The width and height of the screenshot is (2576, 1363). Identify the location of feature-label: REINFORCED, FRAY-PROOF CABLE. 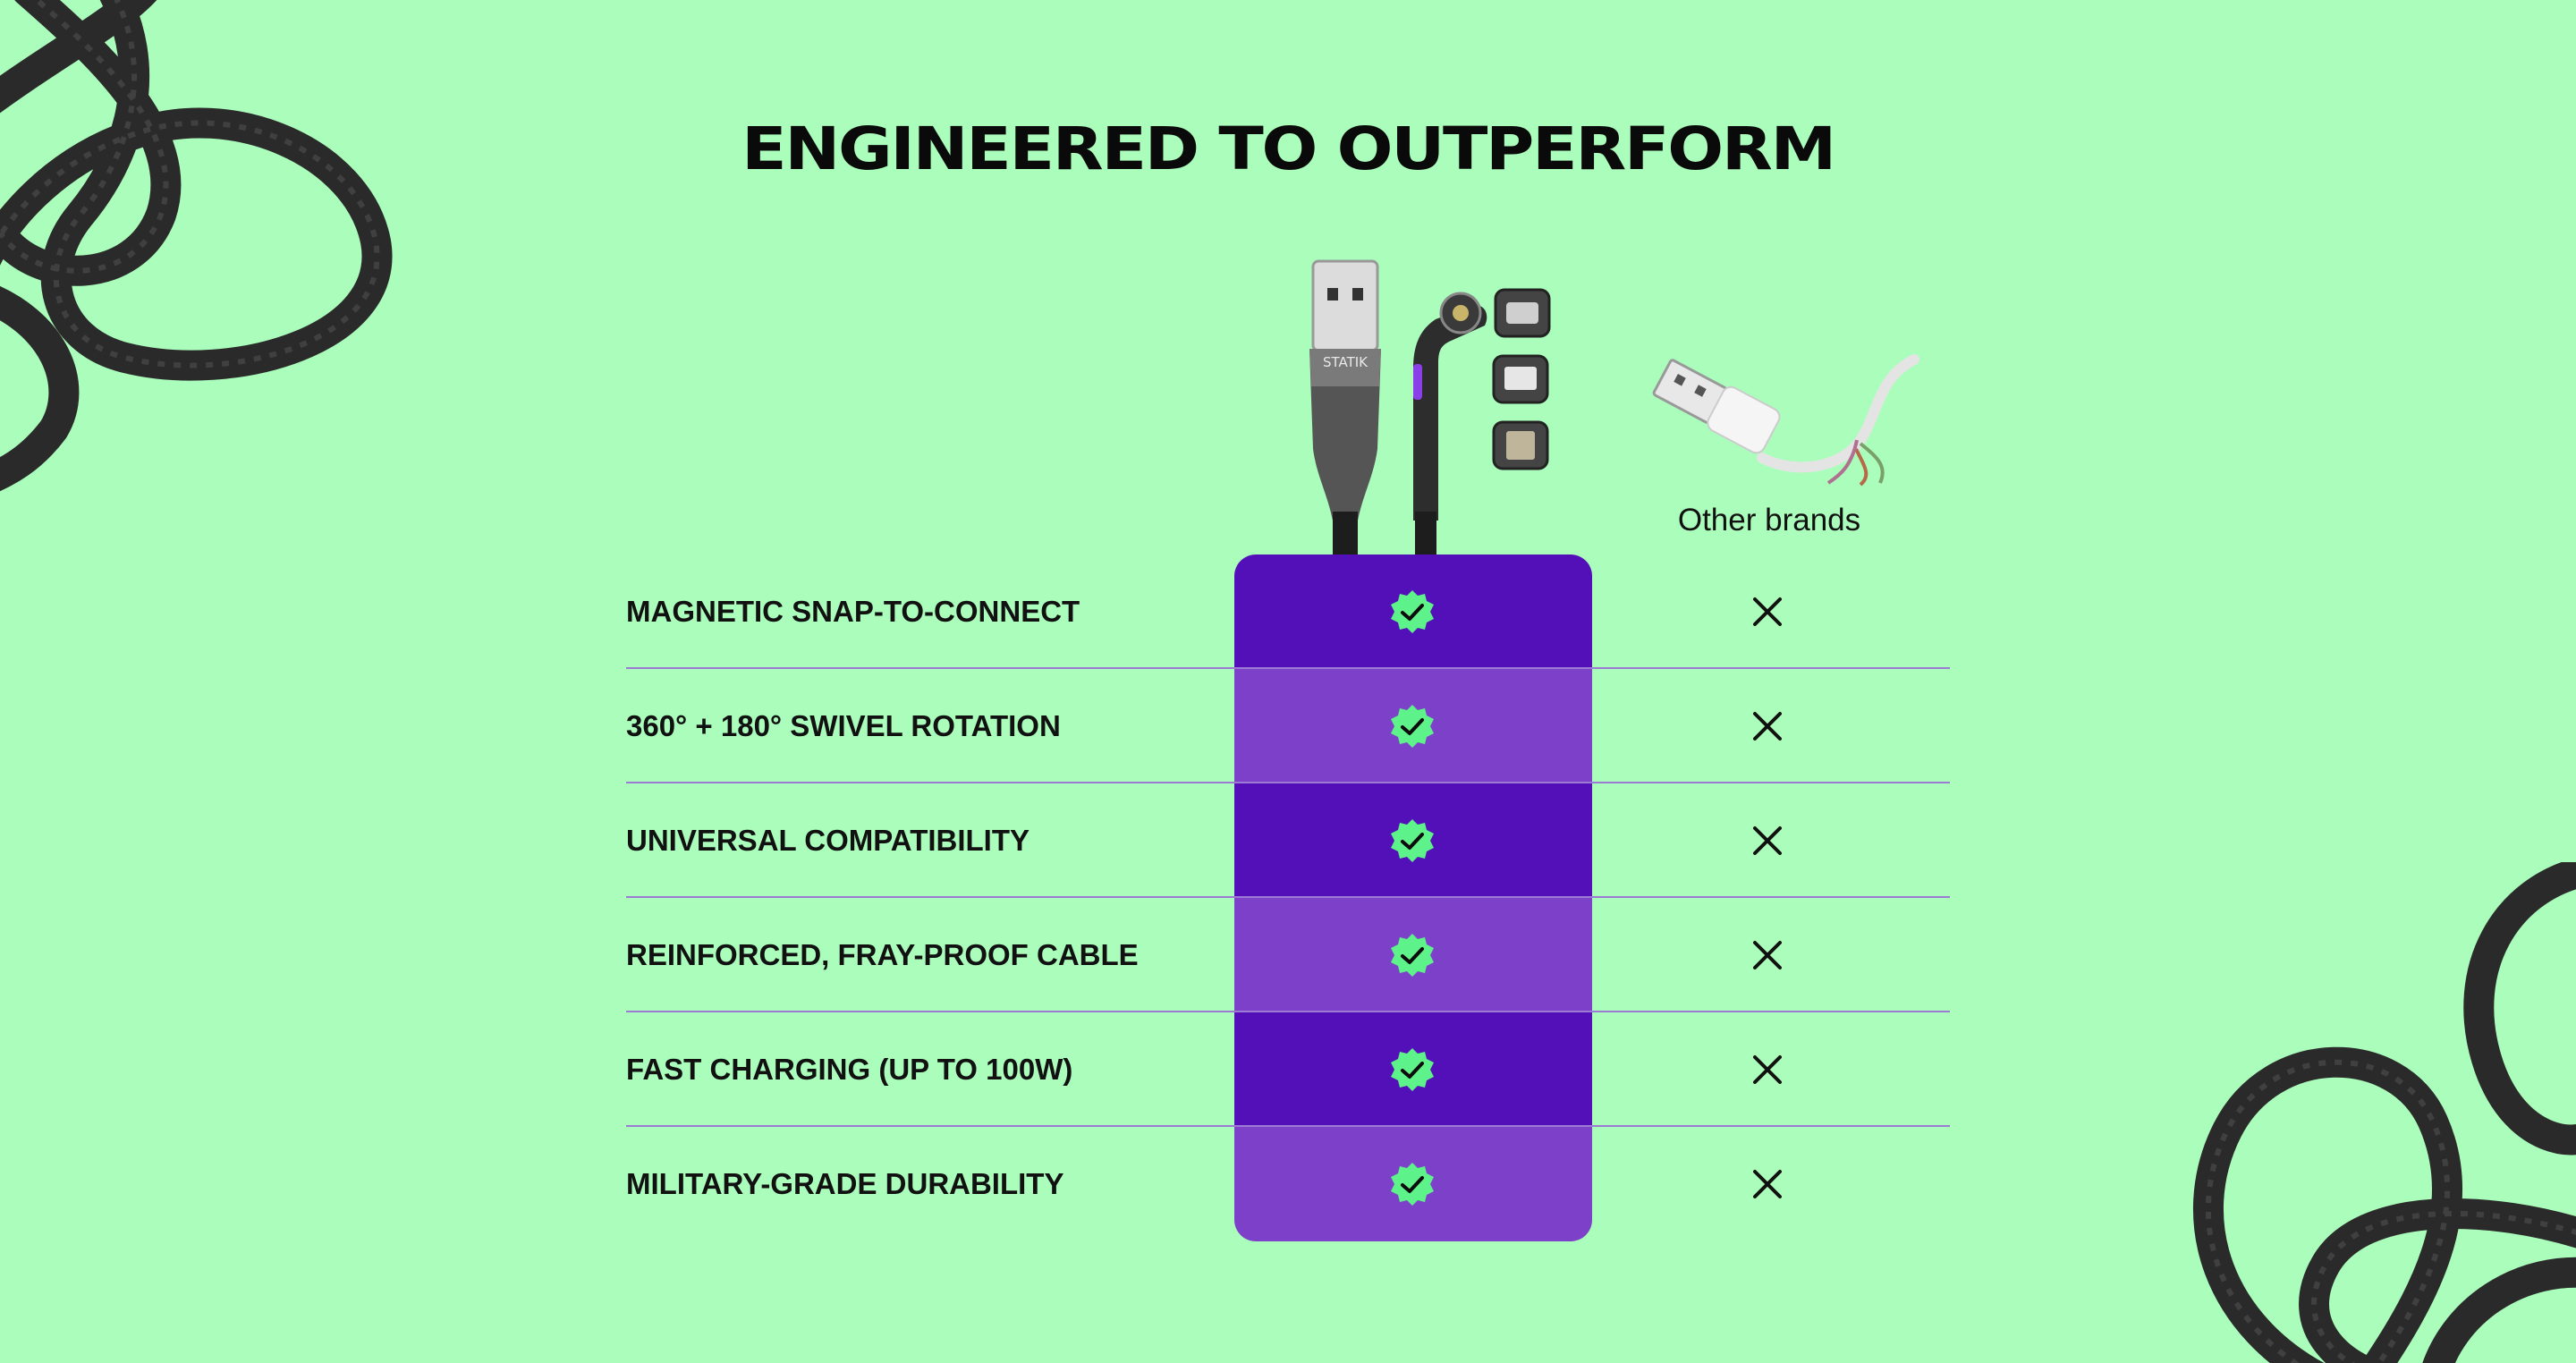
(882, 955).